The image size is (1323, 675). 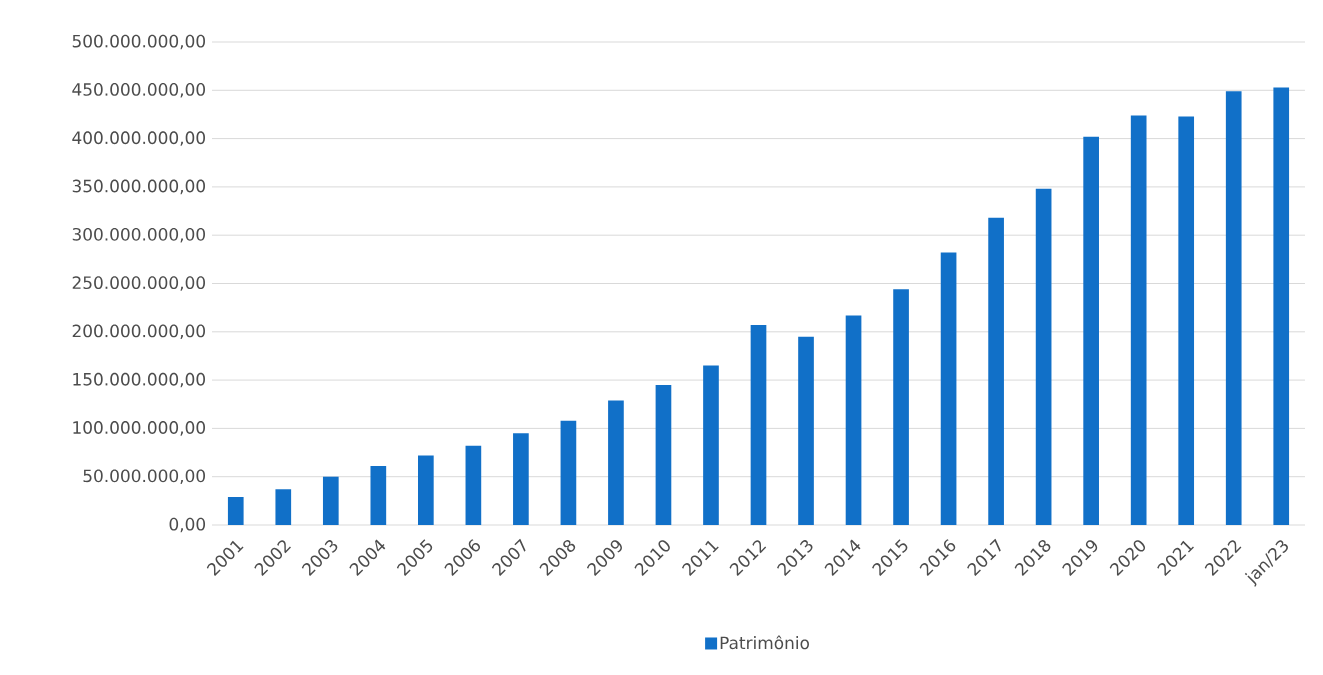 What do you see at coordinates (144, 476) in the screenshot?
I see `y-tick-label: 50.000.000,00` at bounding box center [144, 476].